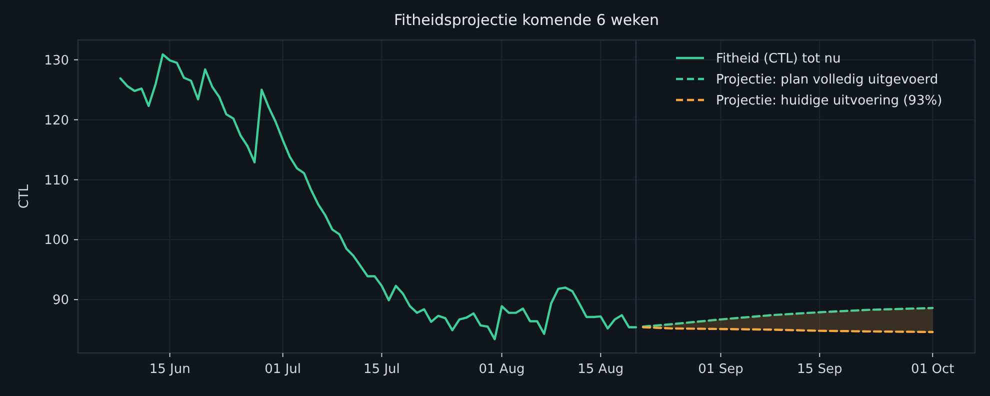 The image size is (990, 396). What do you see at coordinates (24, 196) in the screenshot?
I see `y-axis-title: CTL` at bounding box center [24, 196].